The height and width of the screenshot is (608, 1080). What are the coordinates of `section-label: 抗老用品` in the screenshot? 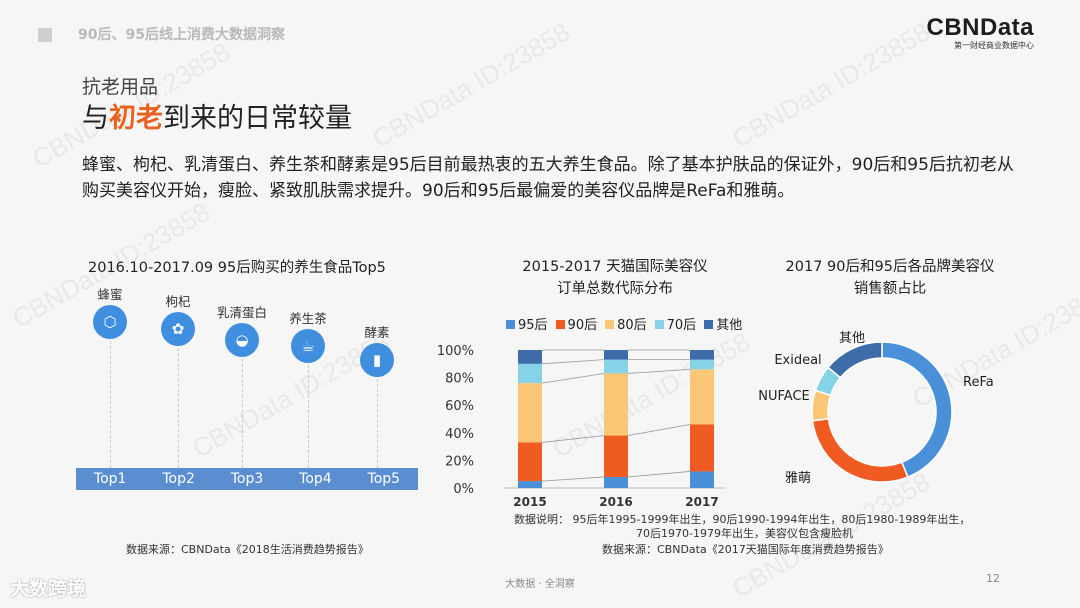 It's located at (120, 87).